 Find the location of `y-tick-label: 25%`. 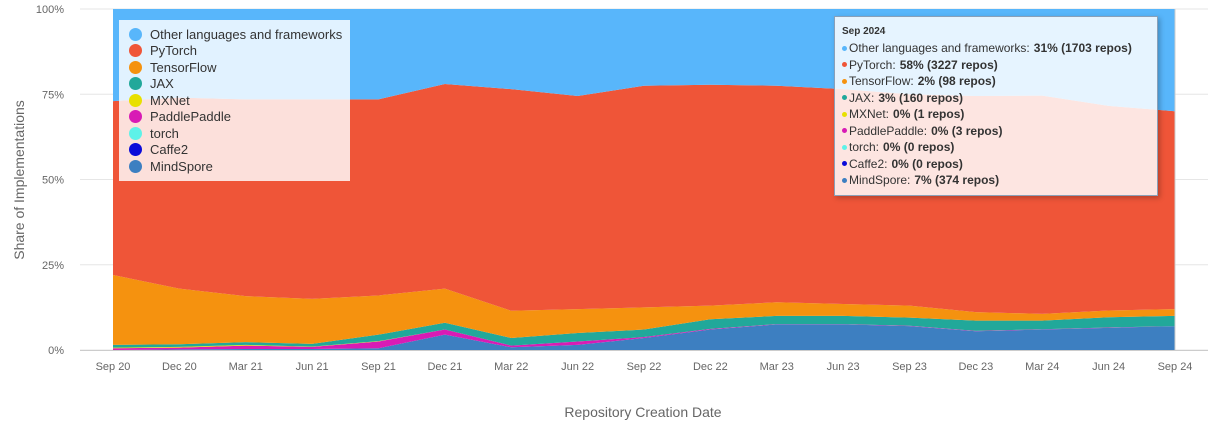

y-tick-label: 25% is located at coordinates (53, 266).